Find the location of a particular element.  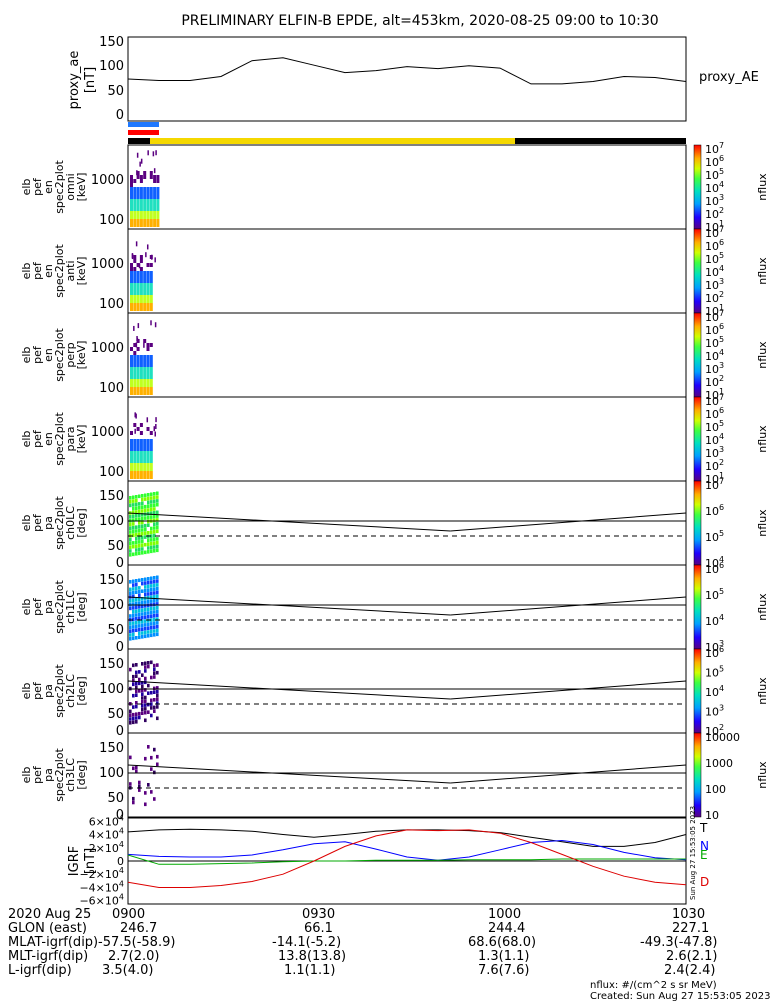

flag-bar-black-left is located at coordinates (139, 141).